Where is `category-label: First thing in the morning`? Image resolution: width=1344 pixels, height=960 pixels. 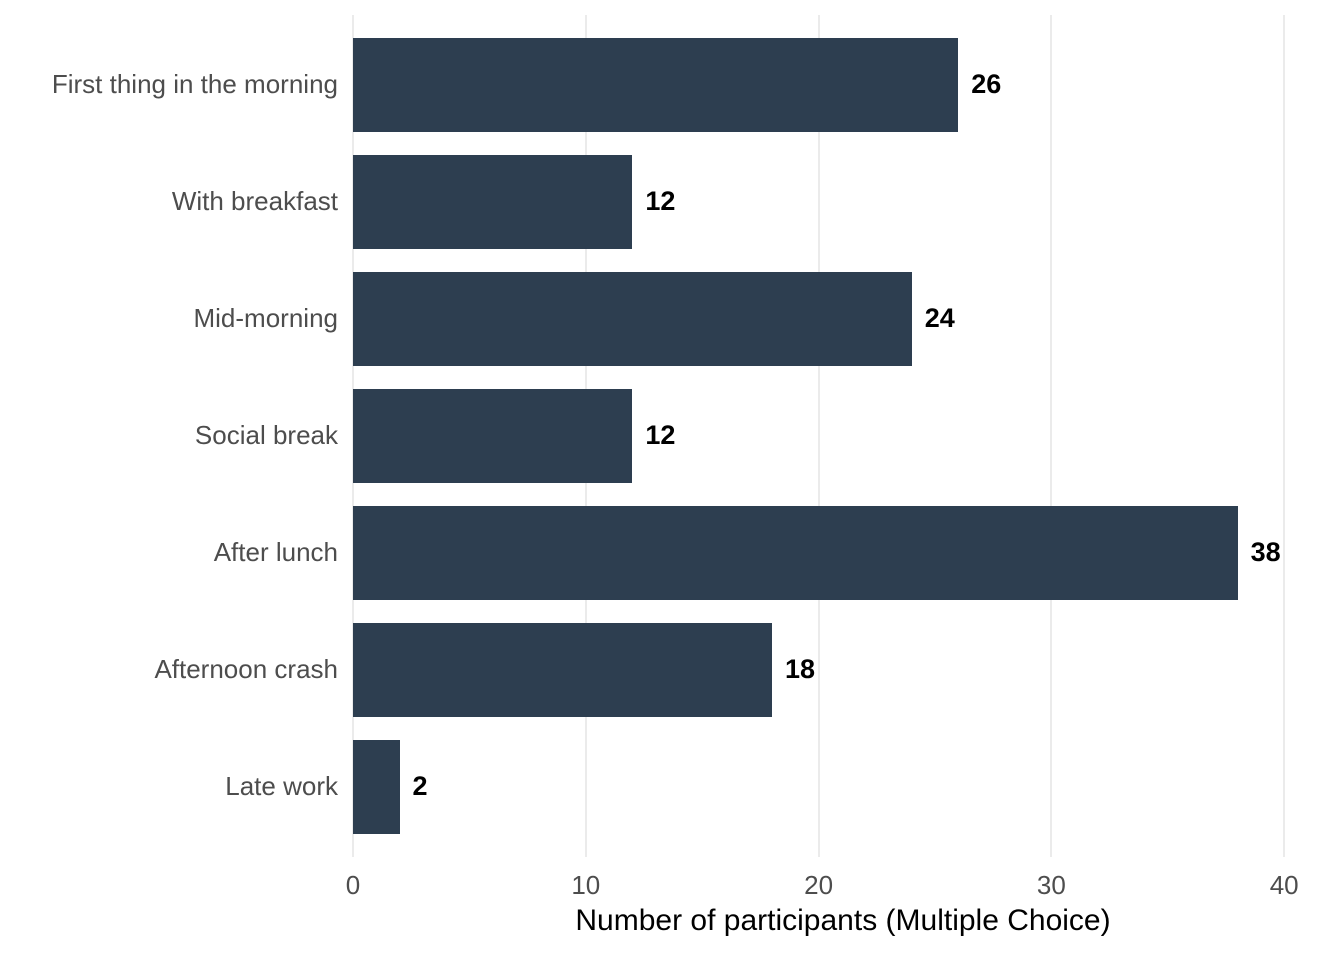
category-label: First thing in the morning is located at coordinates (194, 83).